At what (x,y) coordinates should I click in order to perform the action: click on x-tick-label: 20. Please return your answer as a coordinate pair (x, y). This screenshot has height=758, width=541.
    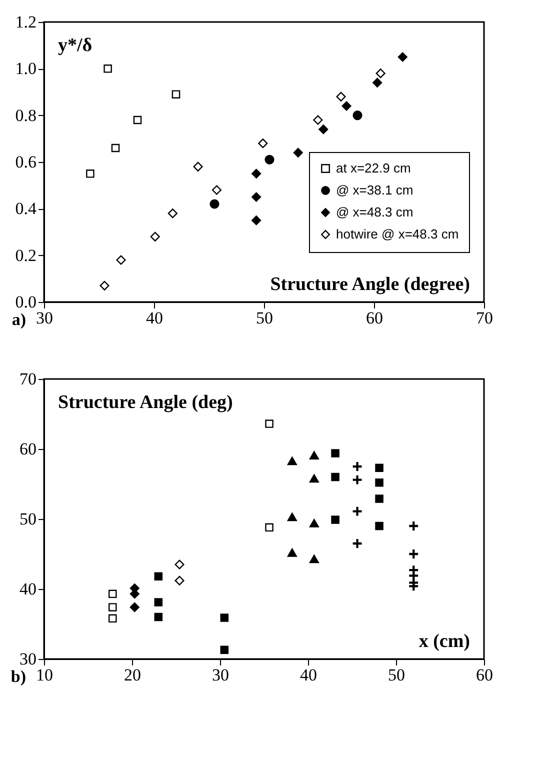
    Looking at the image, I should click on (132, 675).